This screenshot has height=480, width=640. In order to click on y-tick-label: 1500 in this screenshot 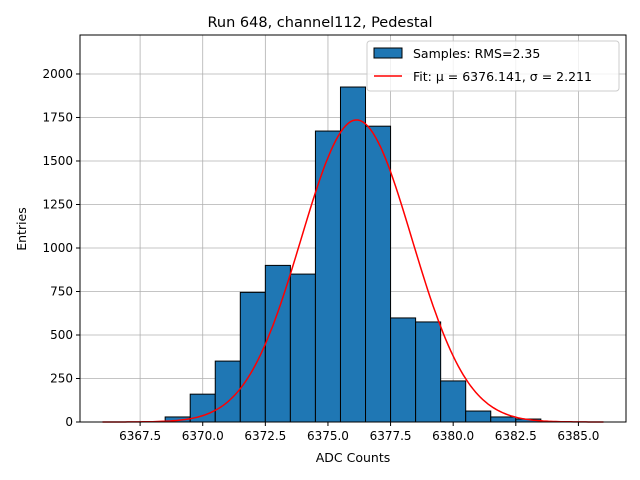, I will do `click(57, 161)`.